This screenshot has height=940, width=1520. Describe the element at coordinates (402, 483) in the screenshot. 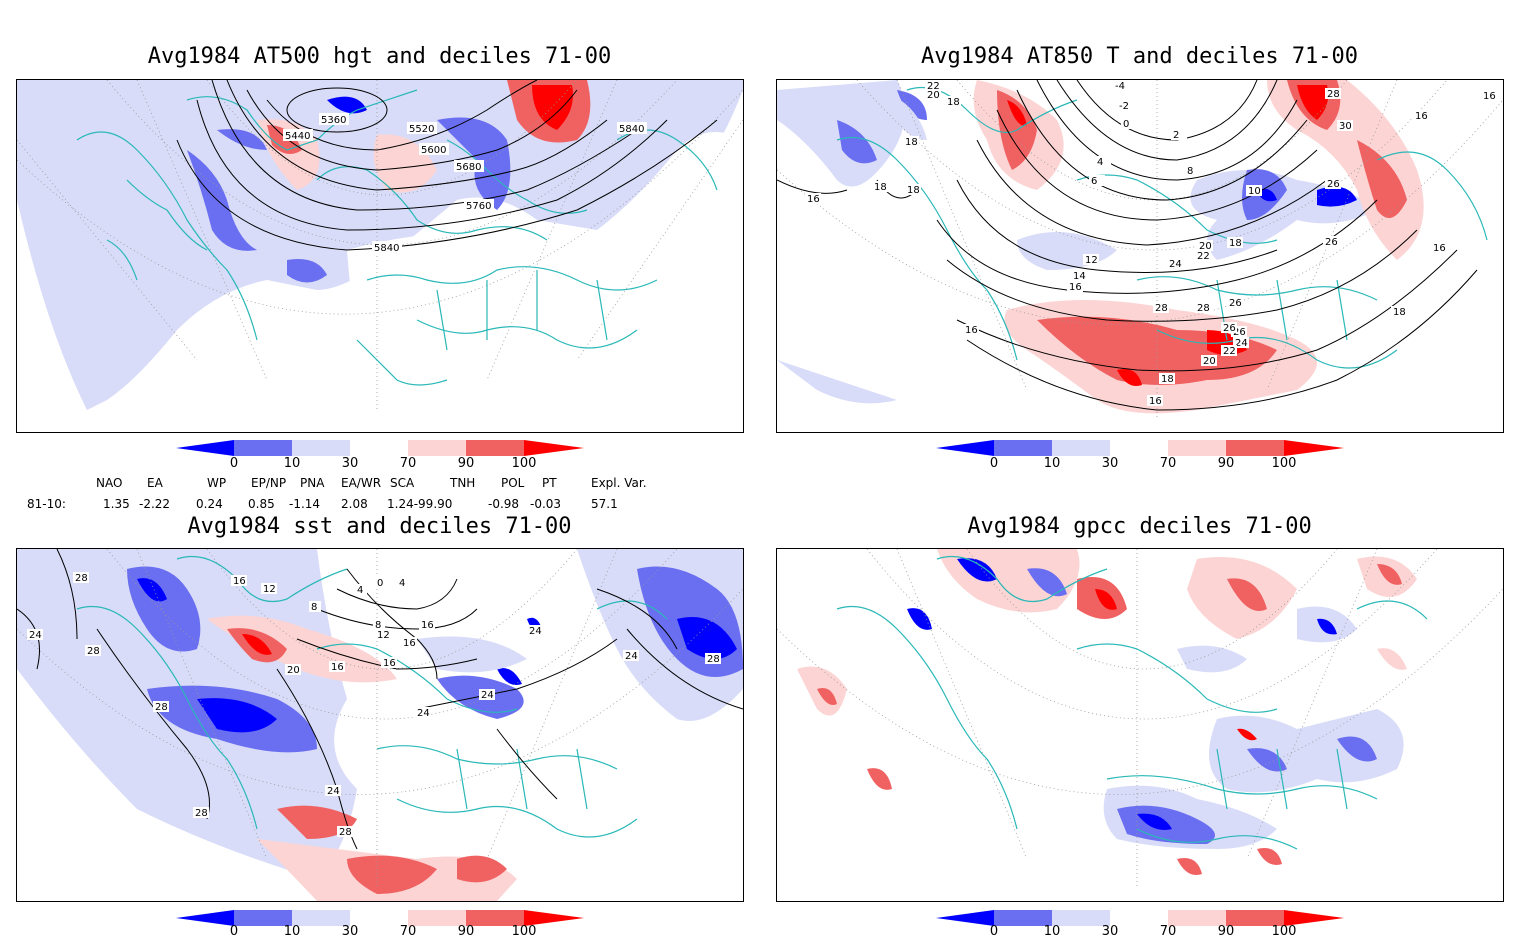

I see `index-header: SCA` at that location.